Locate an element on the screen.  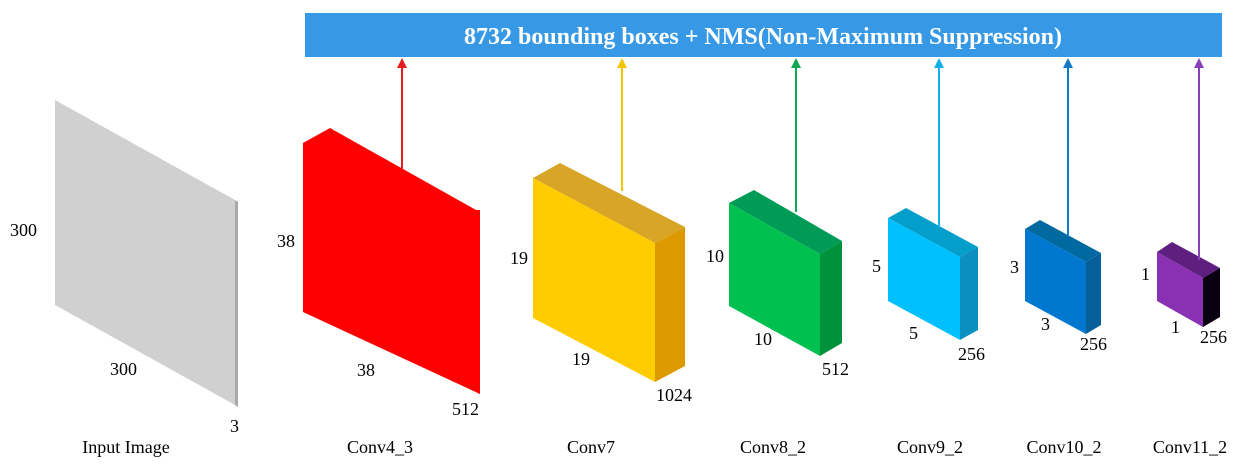
conv7-caption: Conv7 is located at coordinates (591, 447).